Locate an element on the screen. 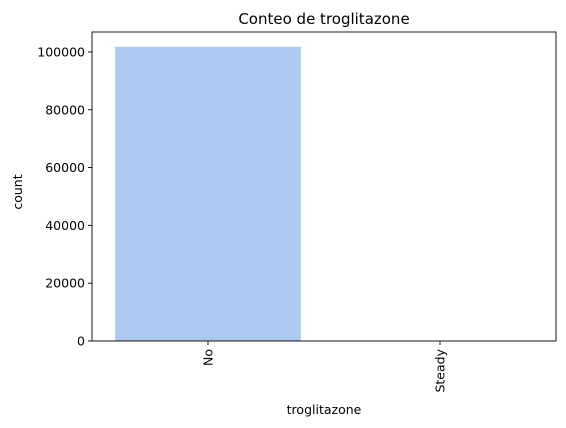 The width and height of the screenshot is (566, 428). x-tick-label: No is located at coordinates (208, 357).